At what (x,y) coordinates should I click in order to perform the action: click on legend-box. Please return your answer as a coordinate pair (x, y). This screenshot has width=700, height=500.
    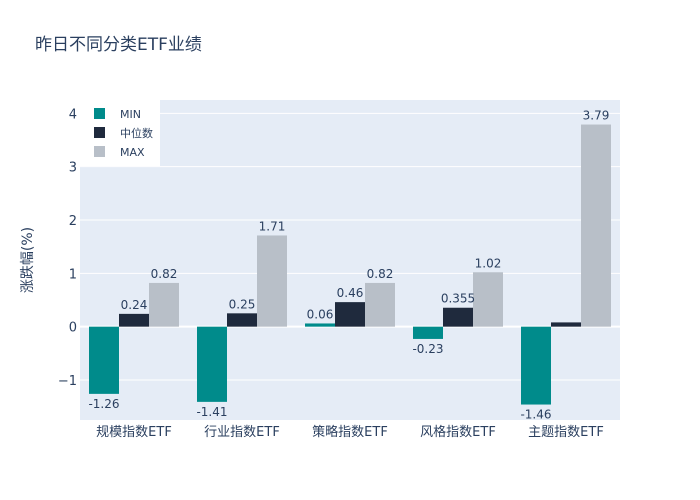
    Looking at the image, I should click on (120, 133).